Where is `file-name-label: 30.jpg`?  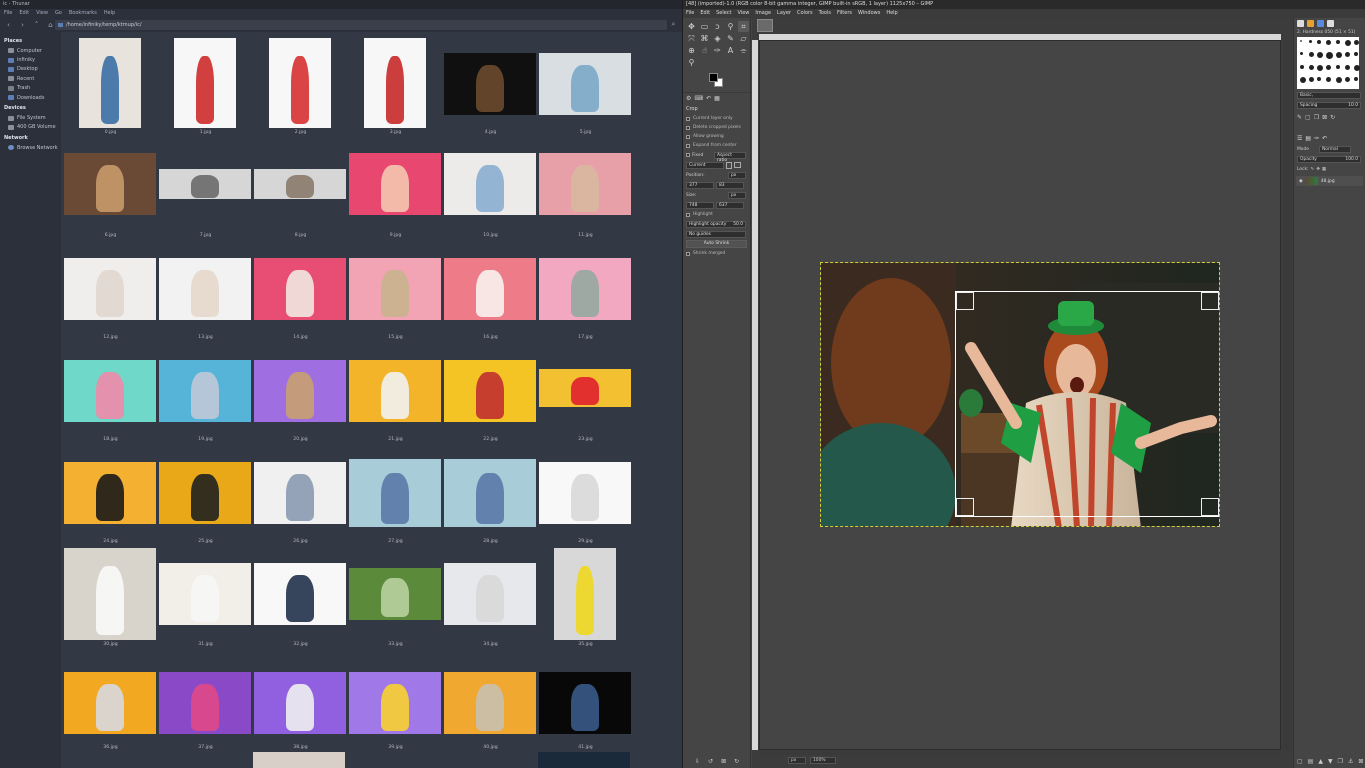 file-name-label: 30.jpg is located at coordinates (110, 644).